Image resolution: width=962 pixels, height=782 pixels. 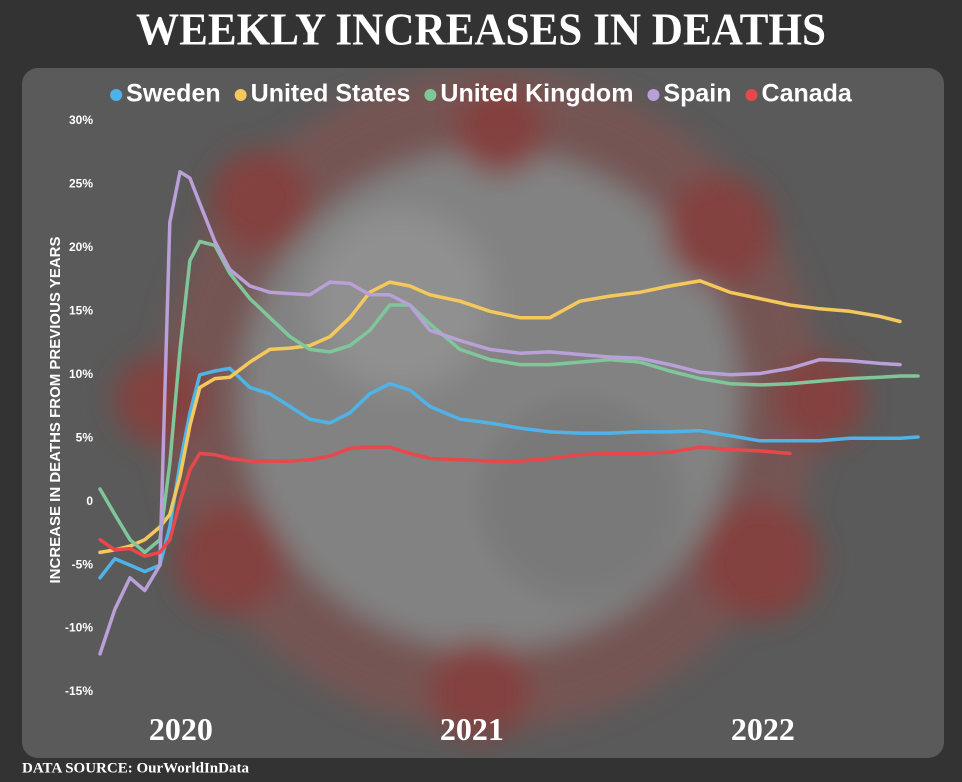 I want to click on y-tick-label: 0, so click(x=89, y=501).